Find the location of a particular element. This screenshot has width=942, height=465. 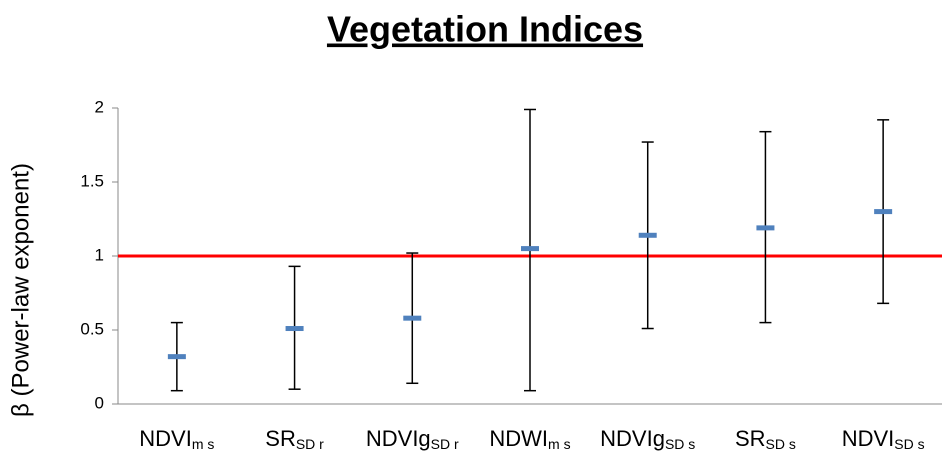

x-tick-label: NDWIm s is located at coordinates (529, 439).